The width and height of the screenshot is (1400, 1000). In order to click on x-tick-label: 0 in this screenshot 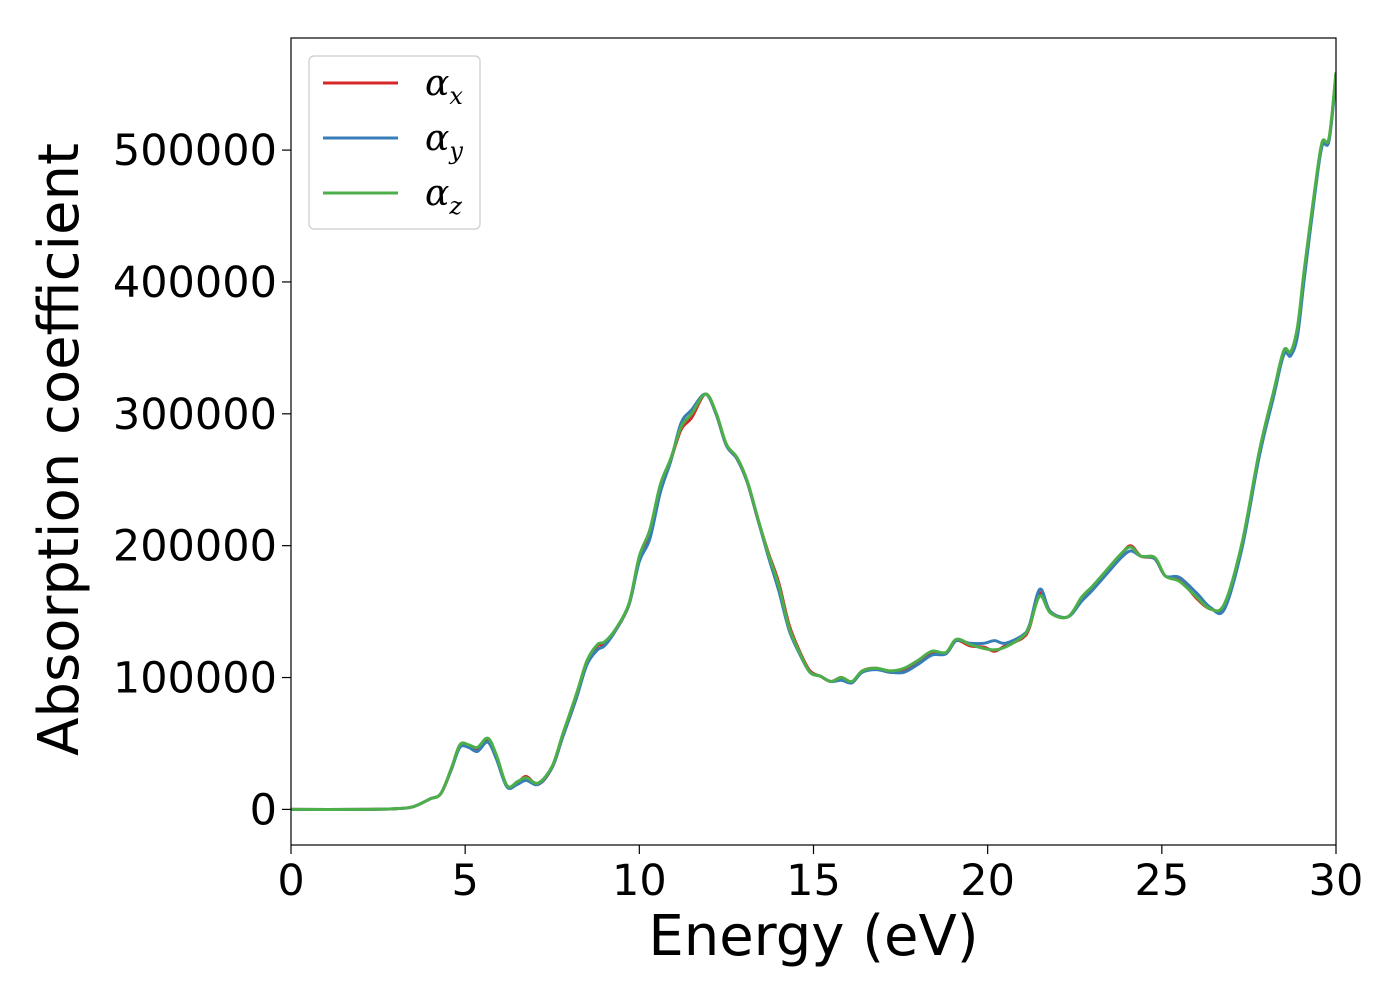, I will do `click(290, 881)`.